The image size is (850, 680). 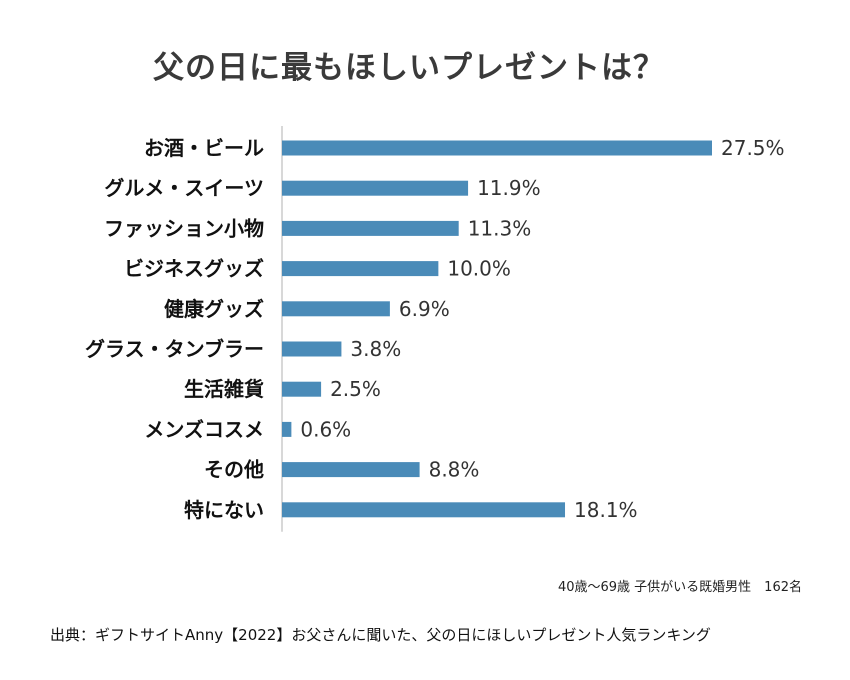 I want to click on value-label: 27.5%, so click(x=753, y=148).